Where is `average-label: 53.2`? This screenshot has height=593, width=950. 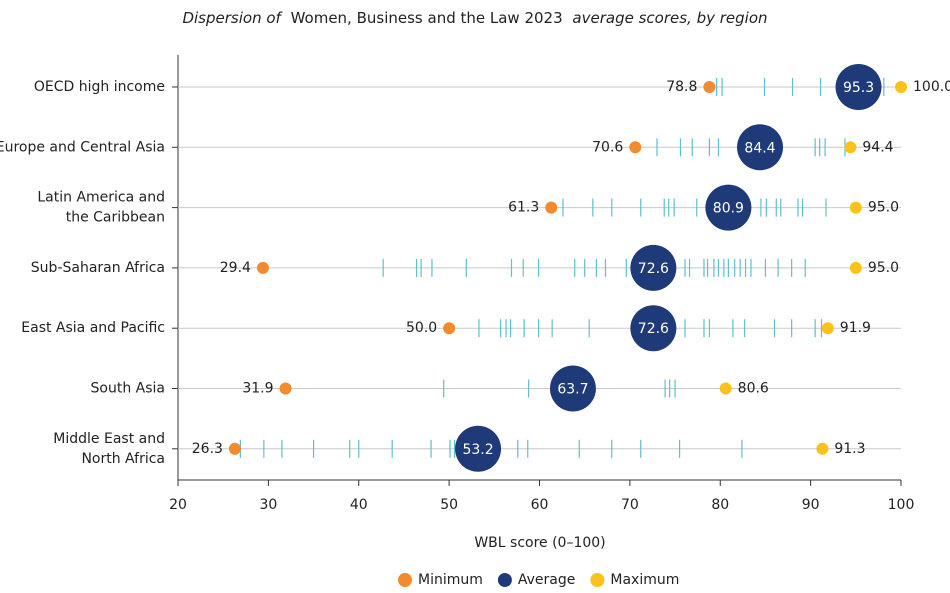
average-label: 53.2 is located at coordinates (477, 450).